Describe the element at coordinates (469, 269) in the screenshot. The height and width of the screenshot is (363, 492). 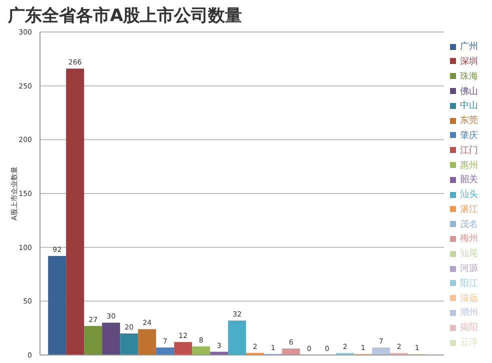
I see `legend-label: 河源` at that location.